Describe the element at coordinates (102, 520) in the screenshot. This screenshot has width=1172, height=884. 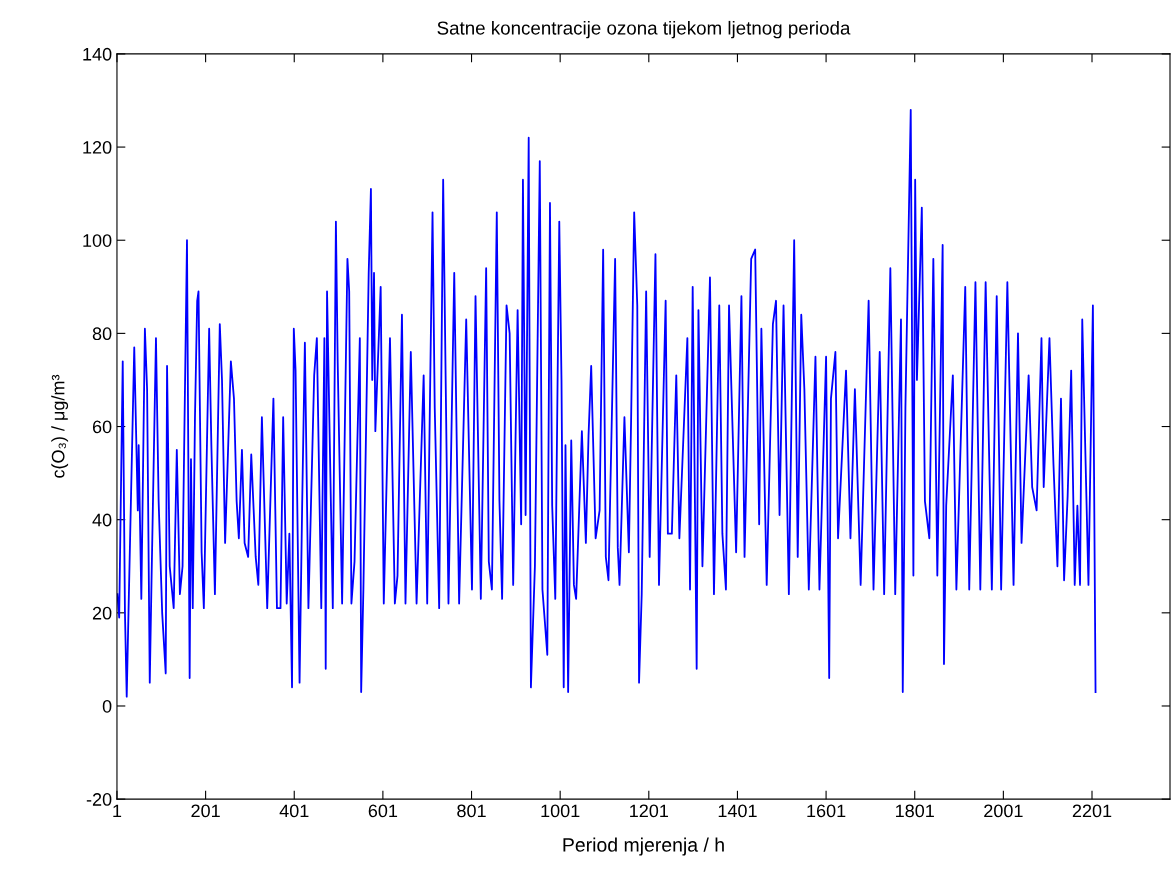
I see `y-tick-label: 40` at that location.